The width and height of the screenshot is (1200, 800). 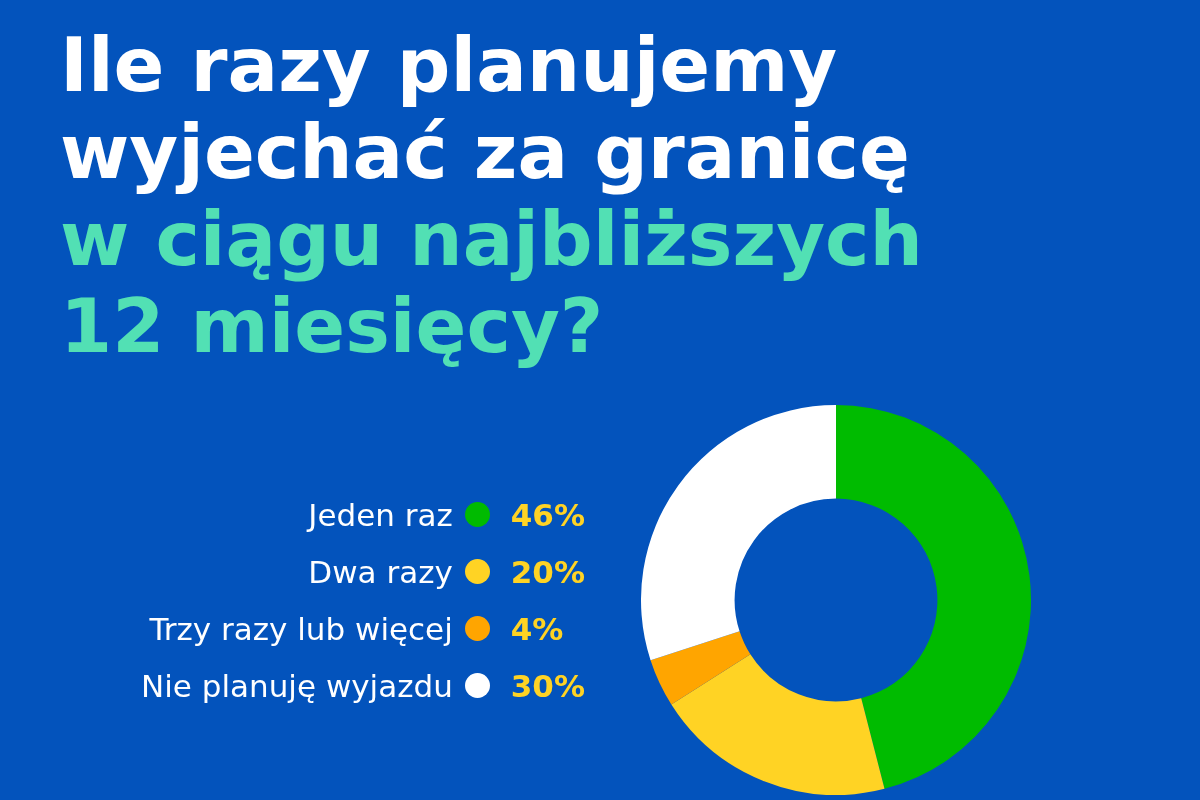 I want to click on legend-label: Jeden raz, so click(x=379, y=514).